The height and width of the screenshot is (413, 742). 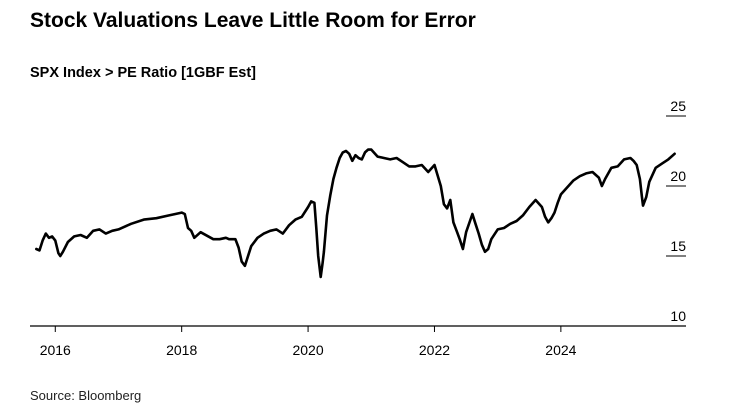 I want to click on y-tick-label: 10, so click(x=678, y=316).